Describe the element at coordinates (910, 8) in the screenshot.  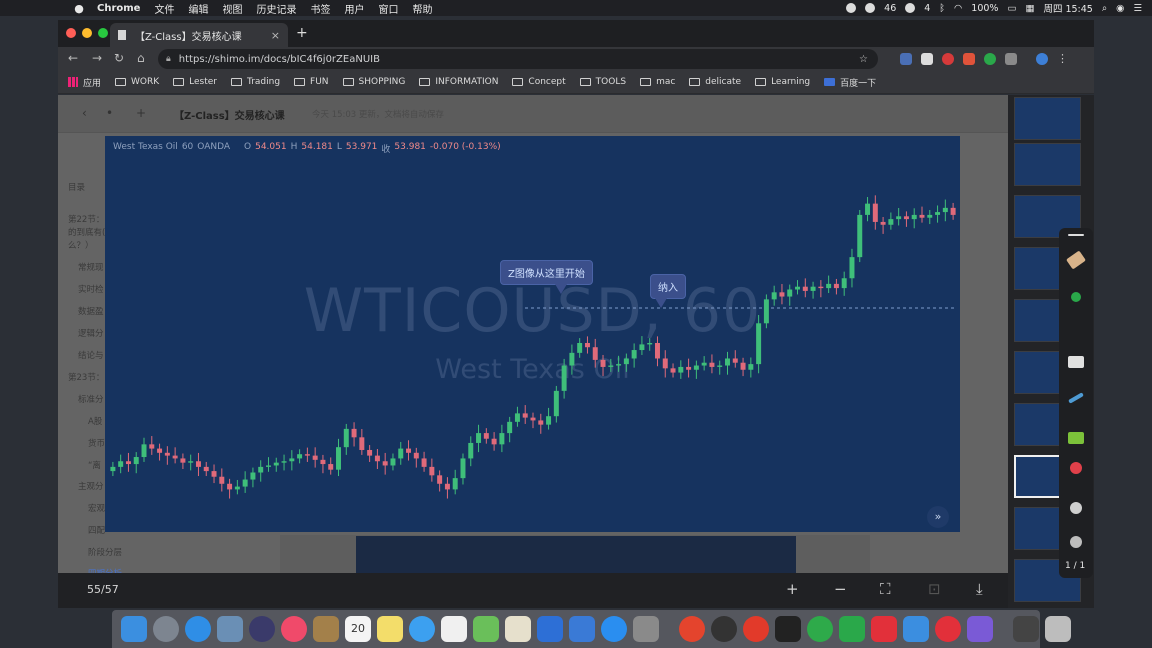
I see `chat-icon` at that location.